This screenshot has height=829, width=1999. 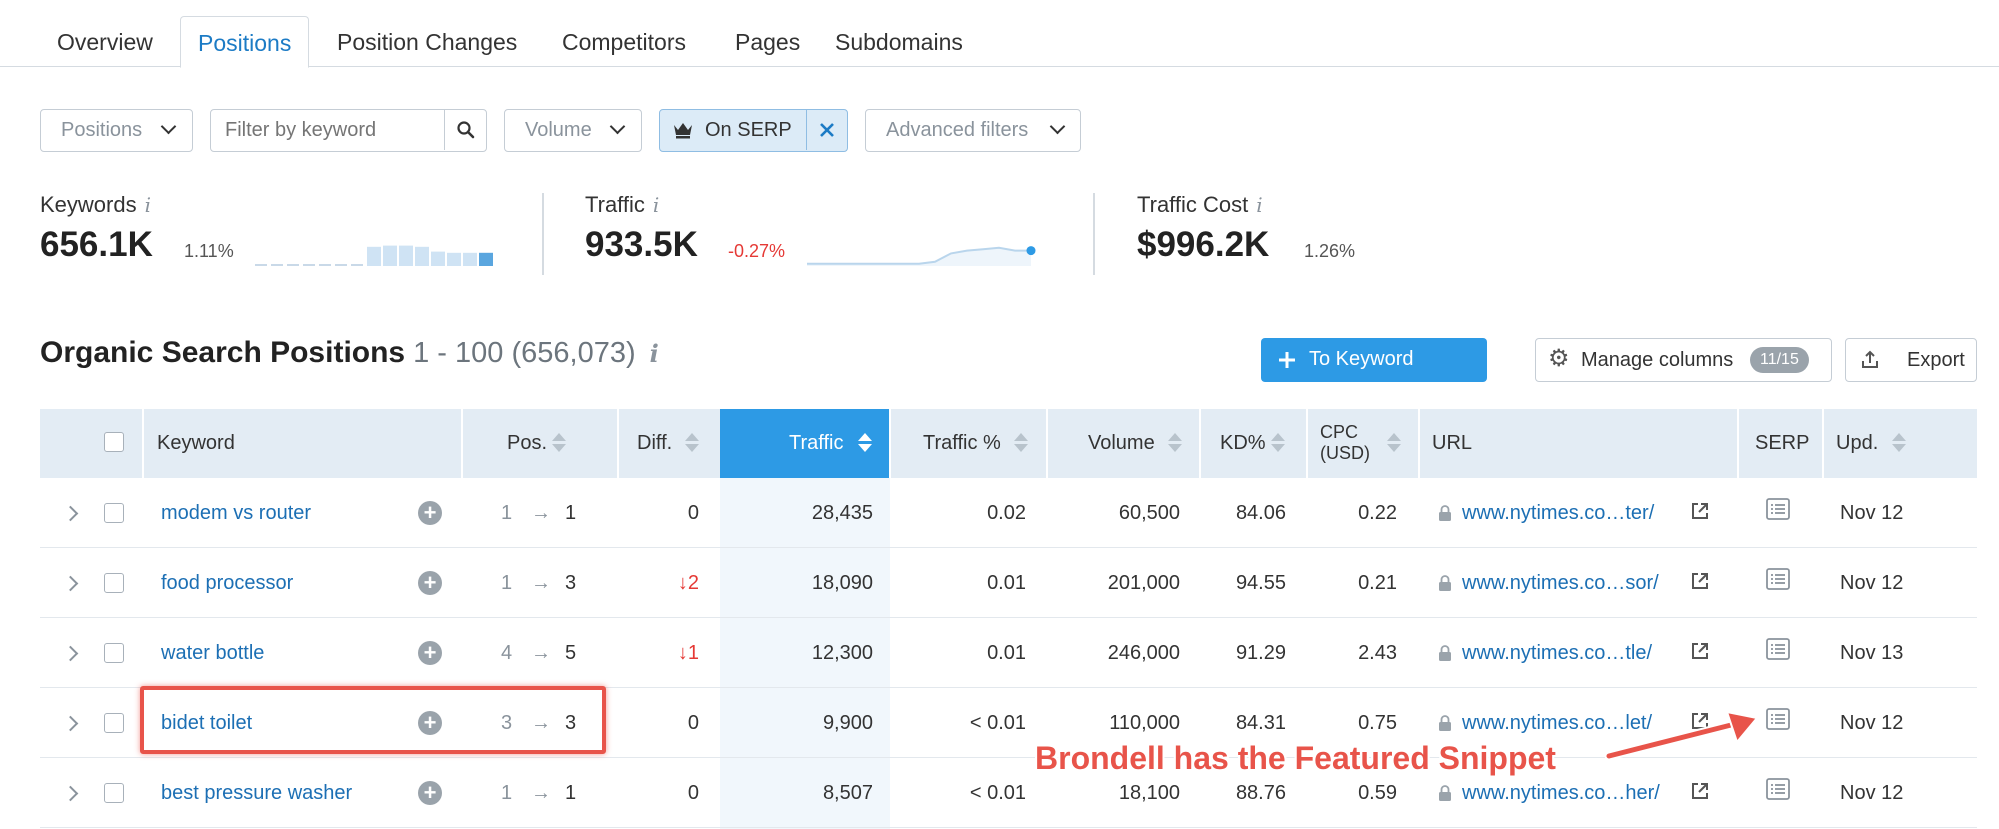 I want to click on positions-filter-dropdown: Positions, so click(x=116, y=130).